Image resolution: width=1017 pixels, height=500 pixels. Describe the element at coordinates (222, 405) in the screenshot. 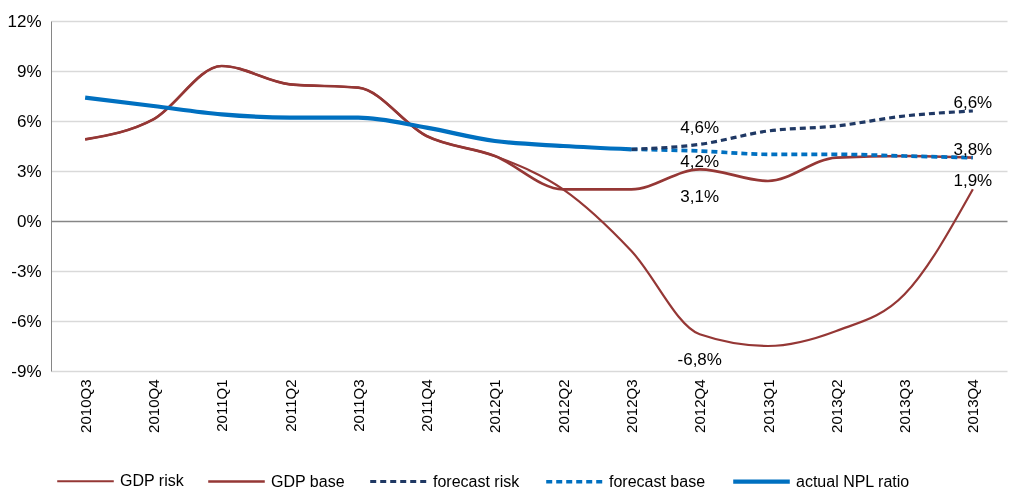

I see `x-tick-label: 2011Q1` at that location.